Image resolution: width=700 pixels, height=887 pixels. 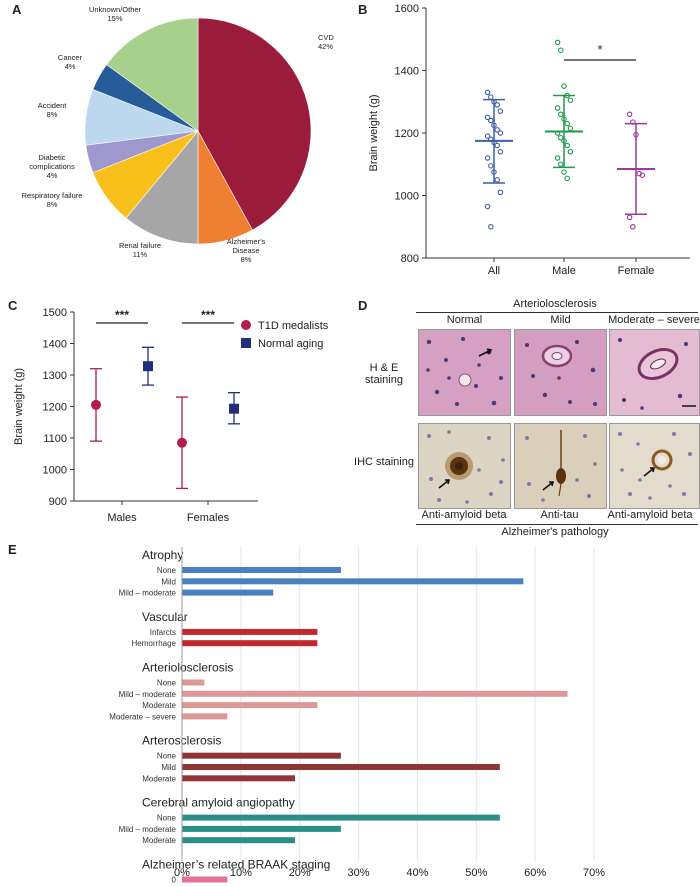 What do you see at coordinates (142, 716) in the screenshot?
I see `bar-label: Moderate – severe` at bounding box center [142, 716].